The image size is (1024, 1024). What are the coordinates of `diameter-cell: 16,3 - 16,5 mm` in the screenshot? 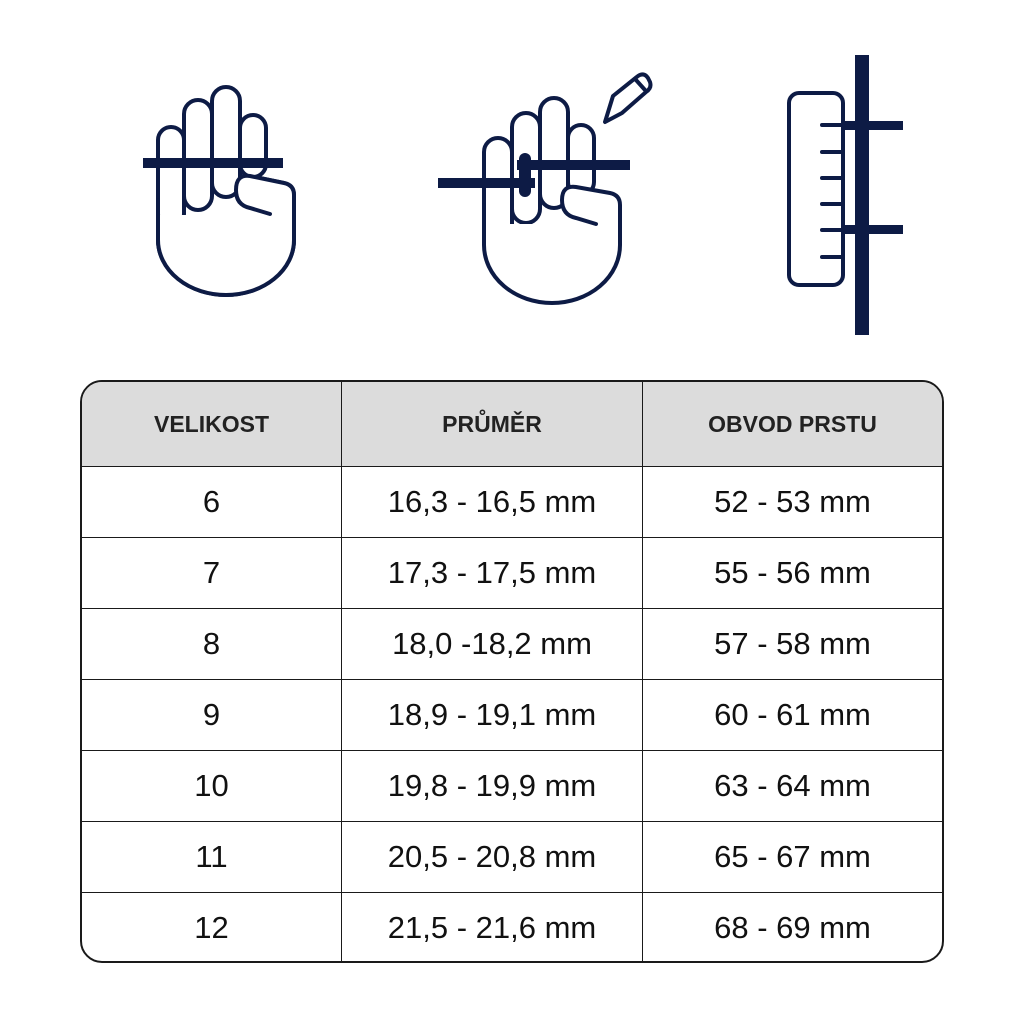 It's located at (491, 502).